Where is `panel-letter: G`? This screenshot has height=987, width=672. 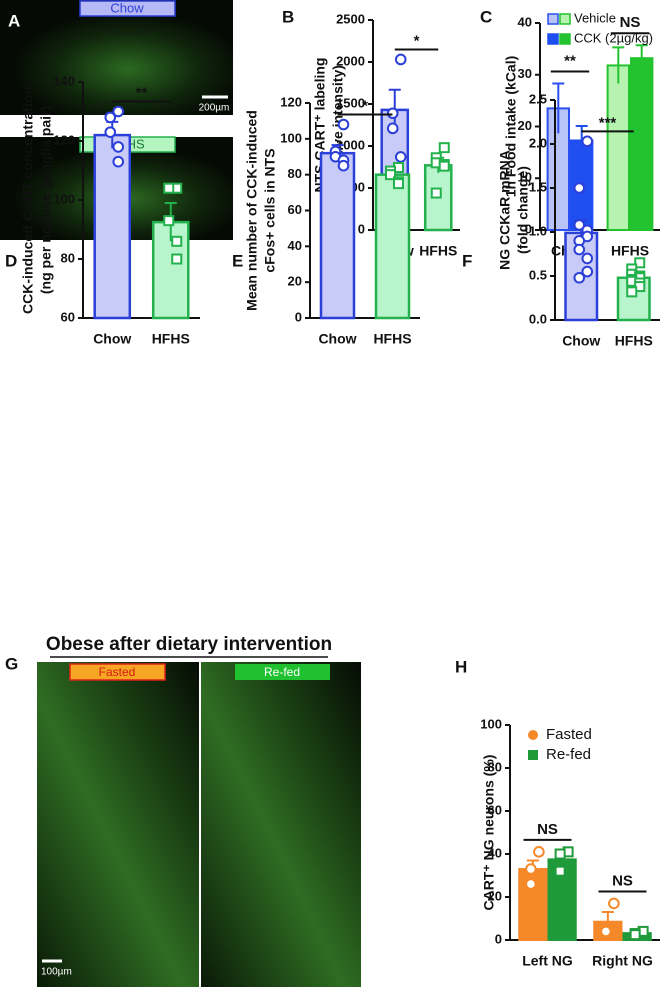
panel-letter: G is located at coordinates (11, 663).